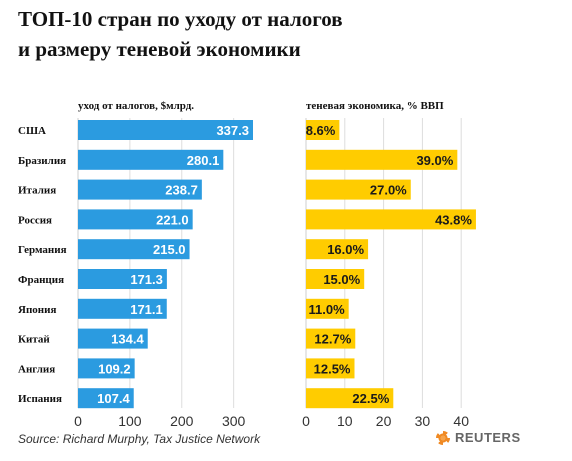  Describe the element at coordinates (182, 421) in the screenshot. I see `tax-avoidance-tick-label: 200` at that location.